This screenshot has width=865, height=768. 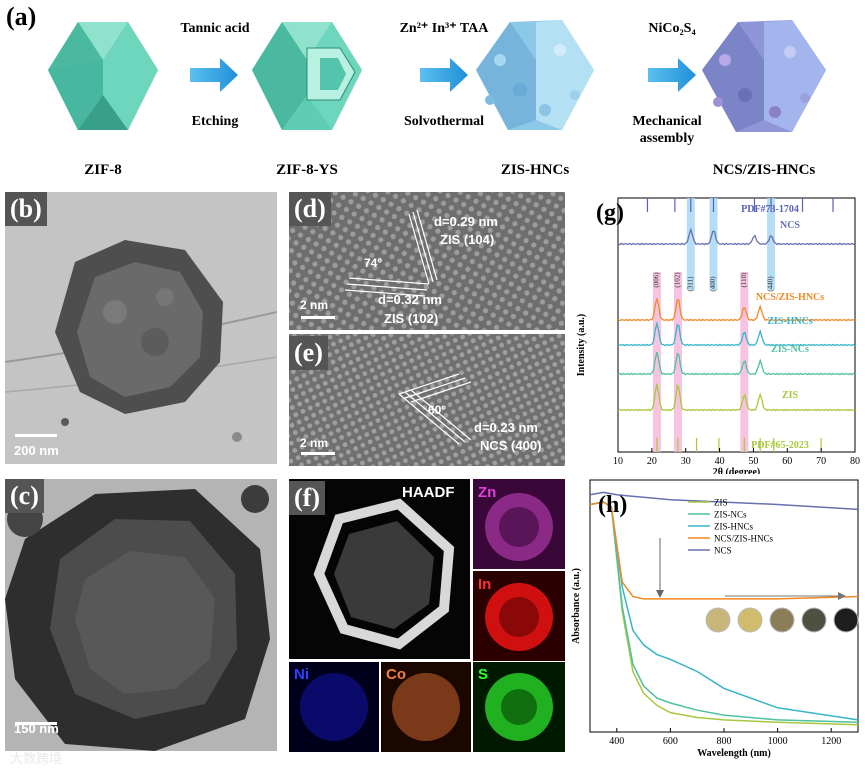 I want to click on hkl-label: (110), so click(x=744, y=280).